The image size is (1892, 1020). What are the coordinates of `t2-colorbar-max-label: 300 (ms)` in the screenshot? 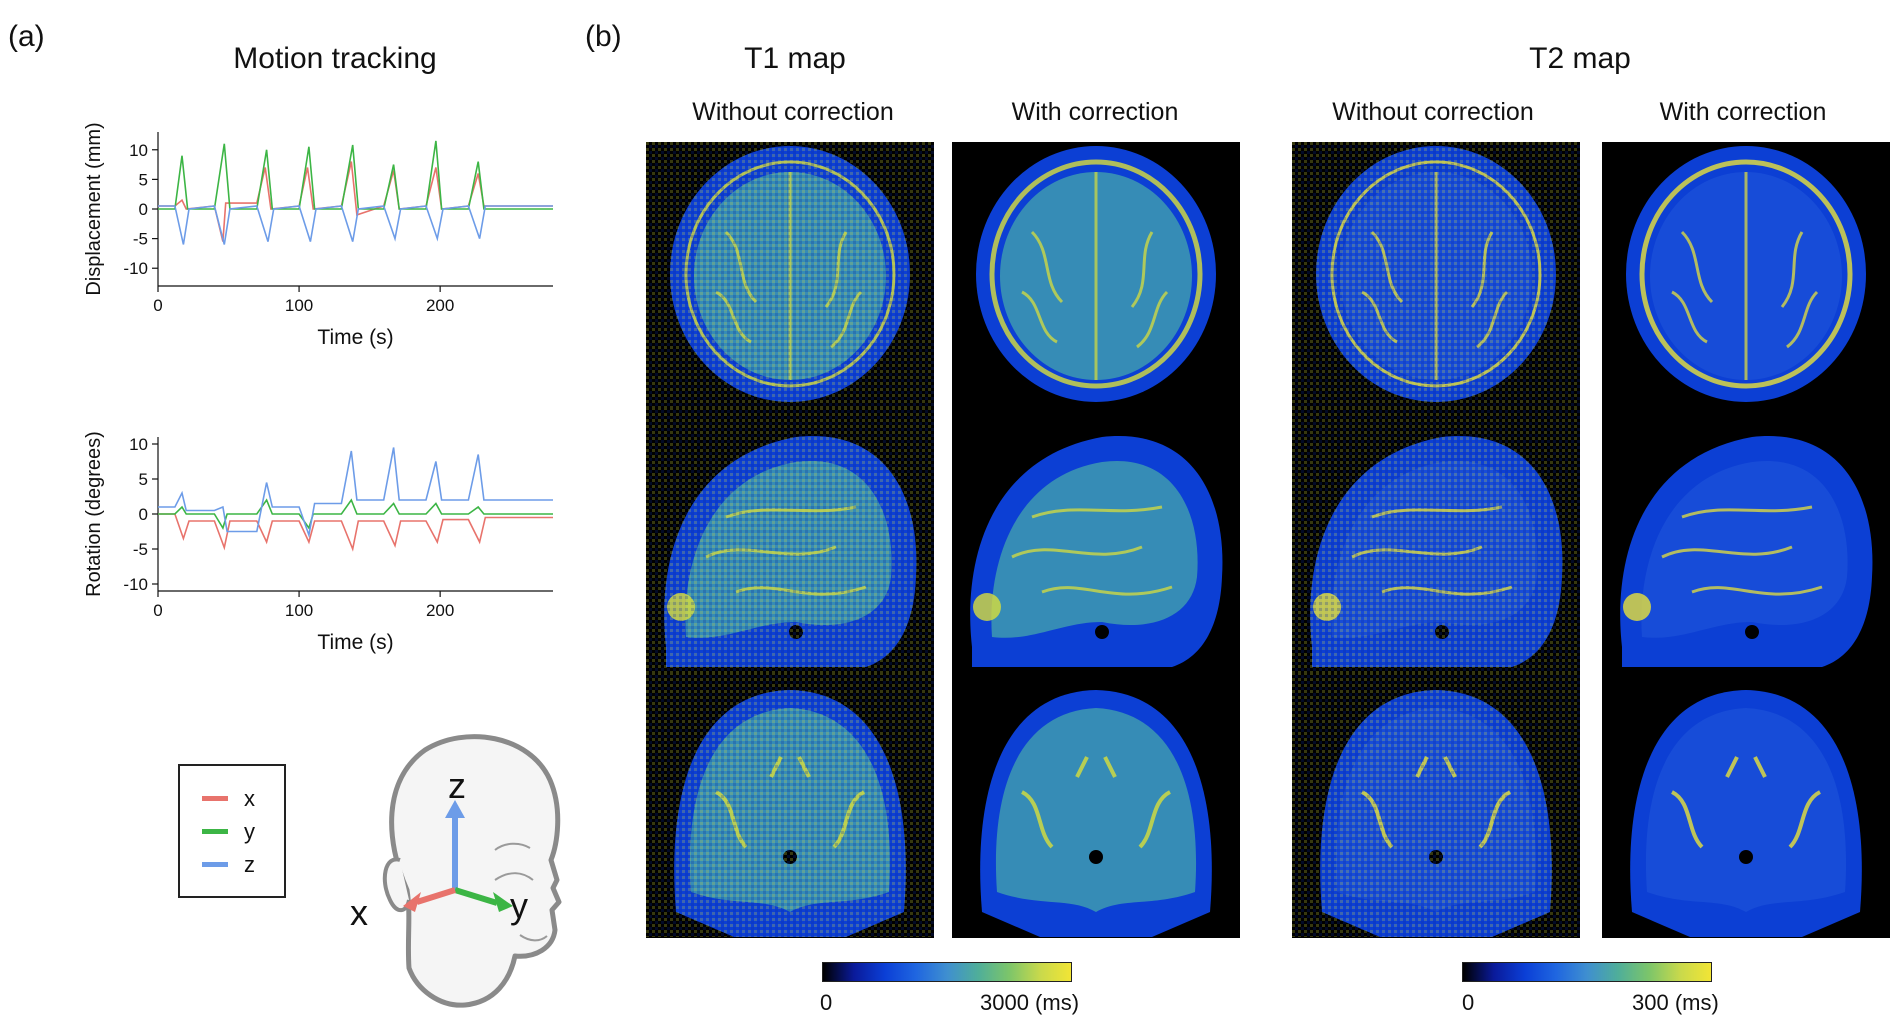 It's located at (1675, 1002).